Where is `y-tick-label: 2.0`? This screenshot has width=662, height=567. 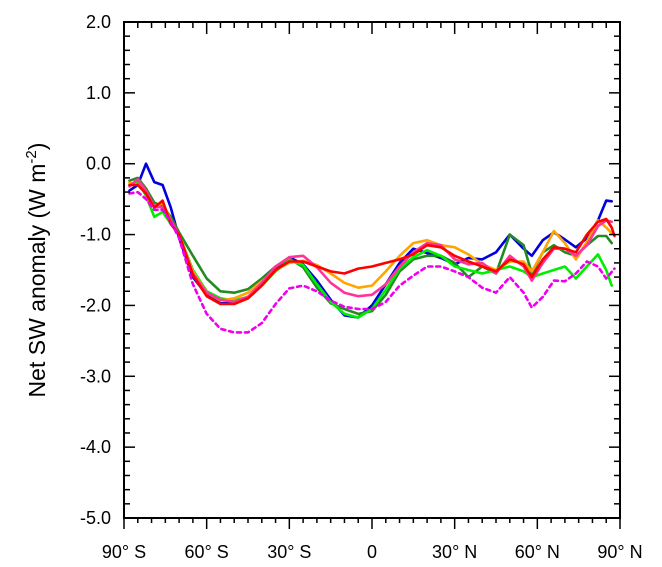
y-tick-label: 2.0 is located at coordinates (98, 22).